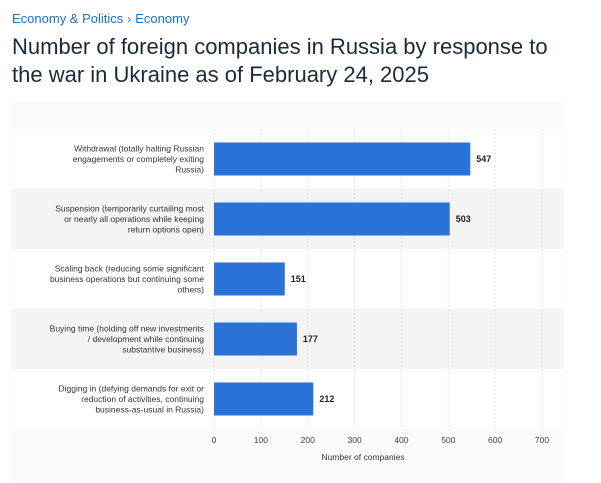 The image size is (601, 483). I want to click on data-label: 151, so click(298, 279).